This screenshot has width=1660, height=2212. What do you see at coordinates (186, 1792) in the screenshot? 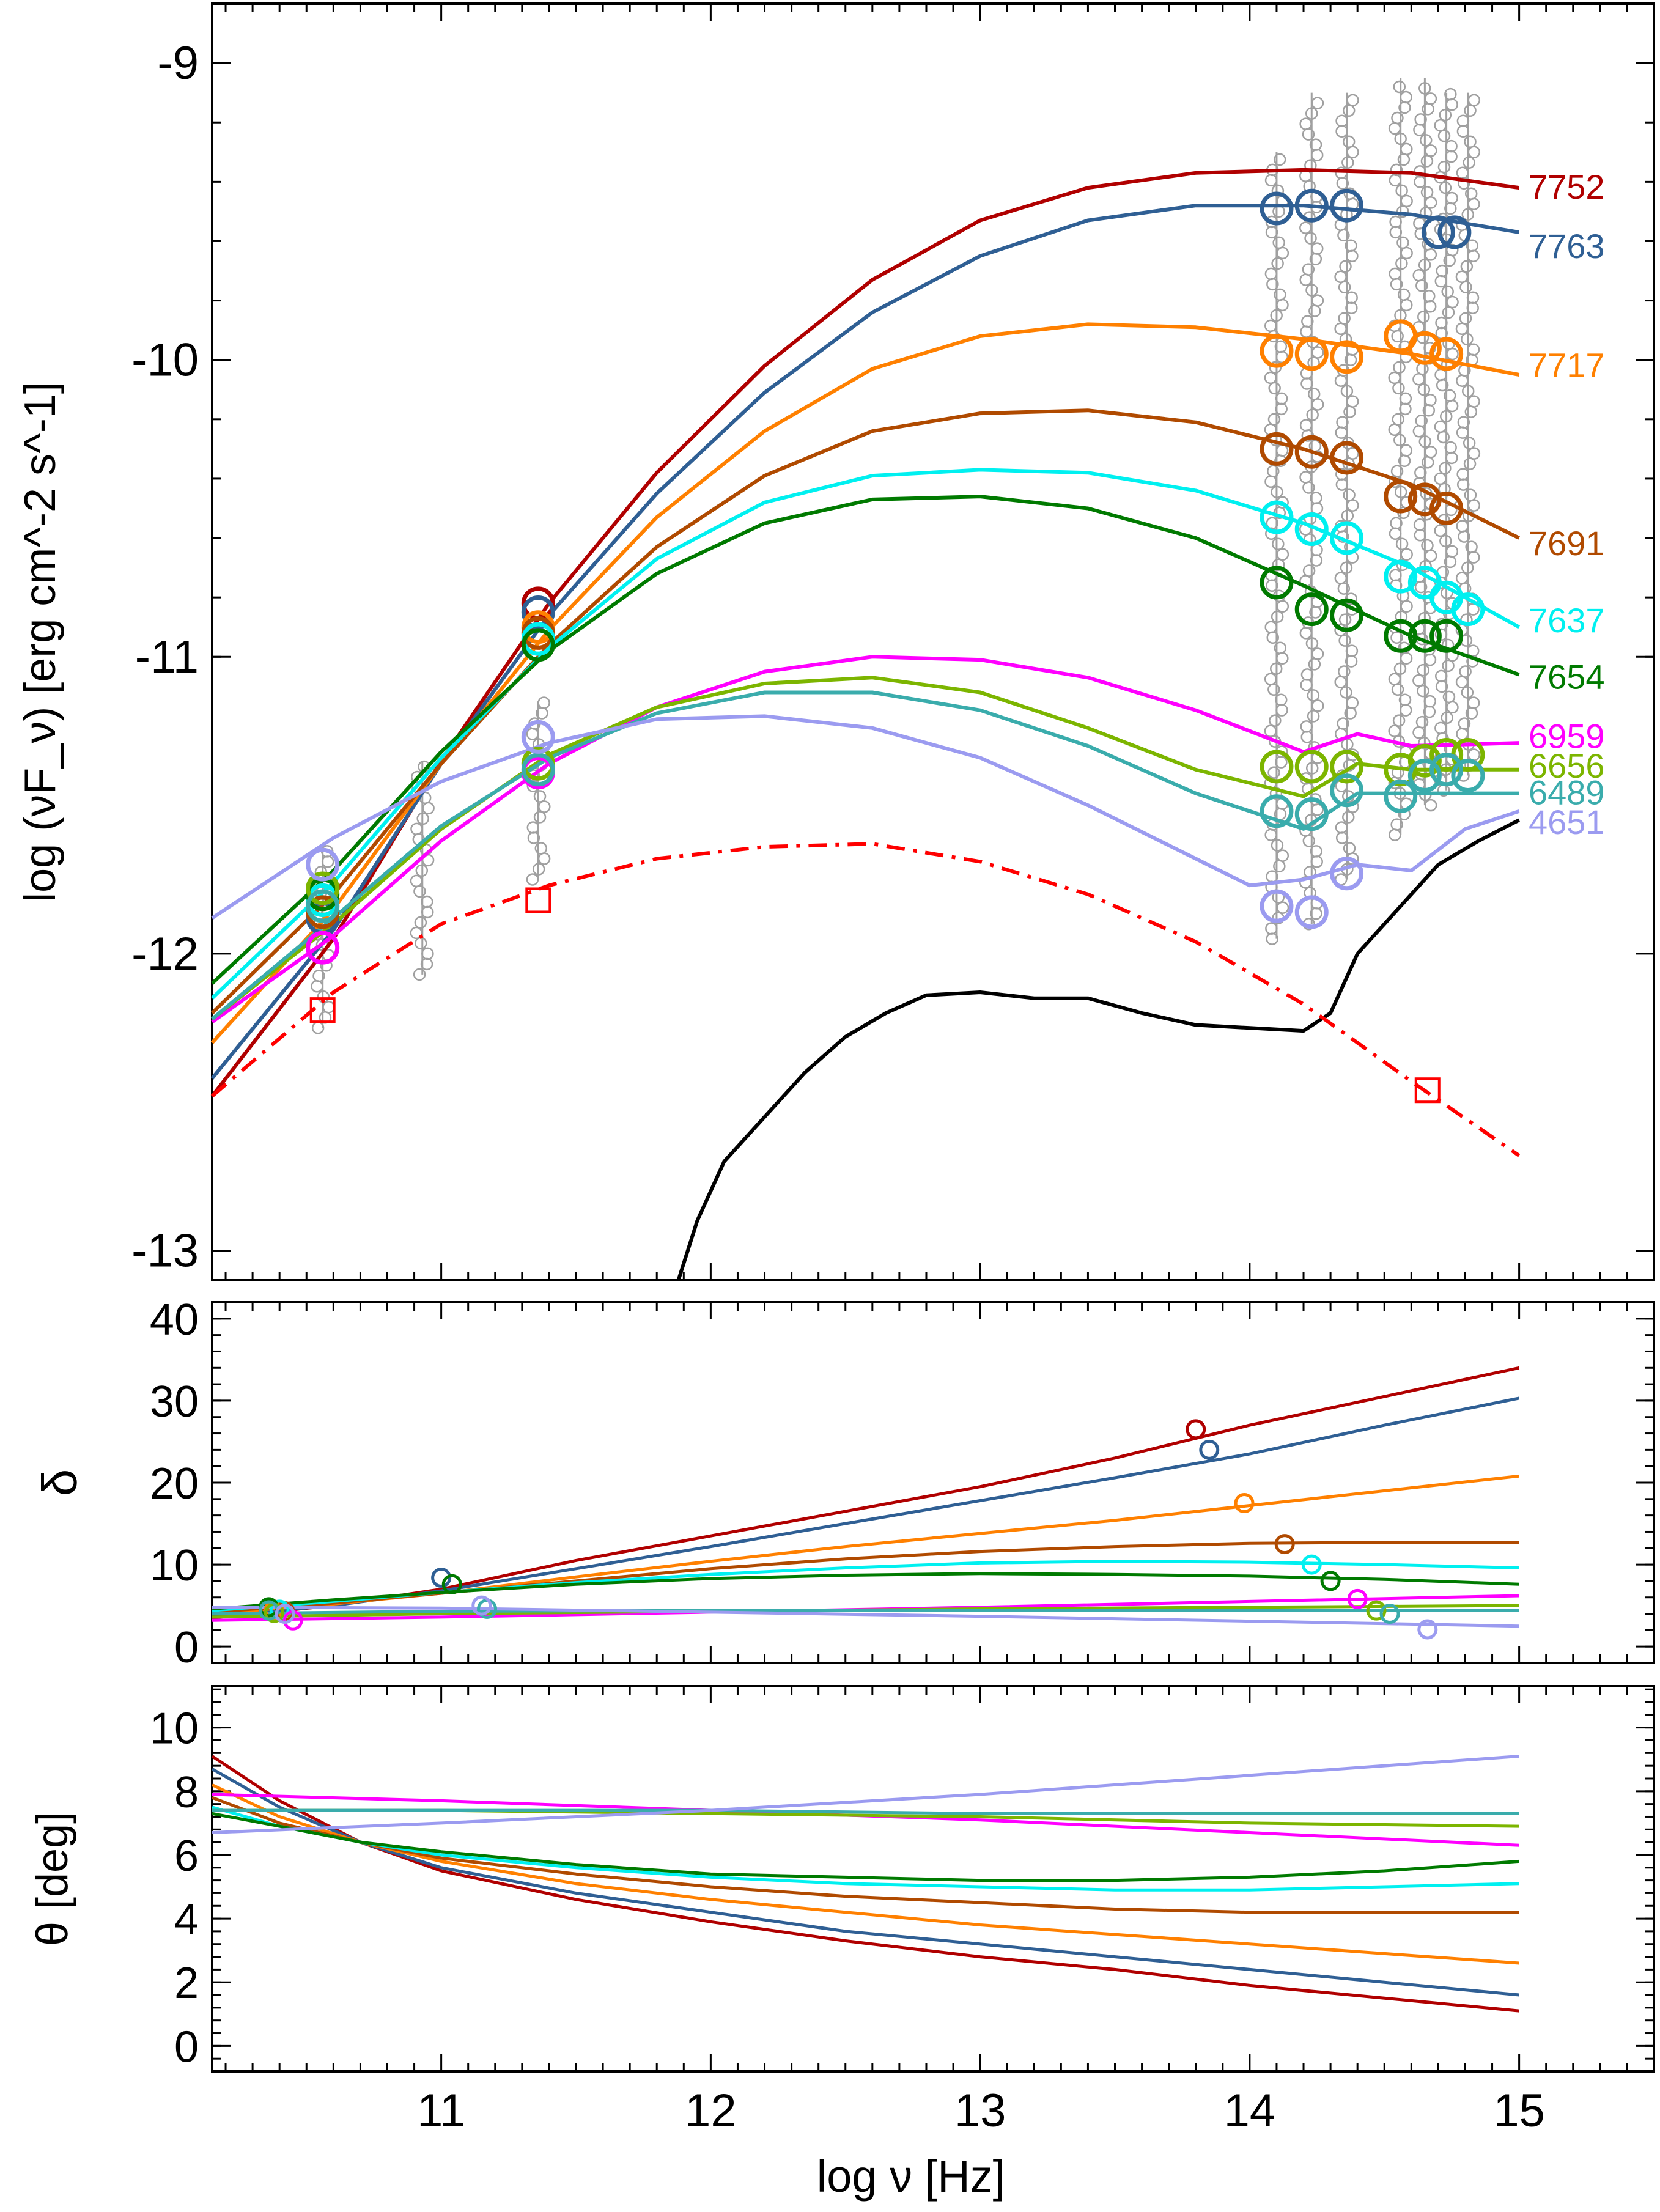
I see `y-tick-label: 8` at bounding box center [186, 1792].